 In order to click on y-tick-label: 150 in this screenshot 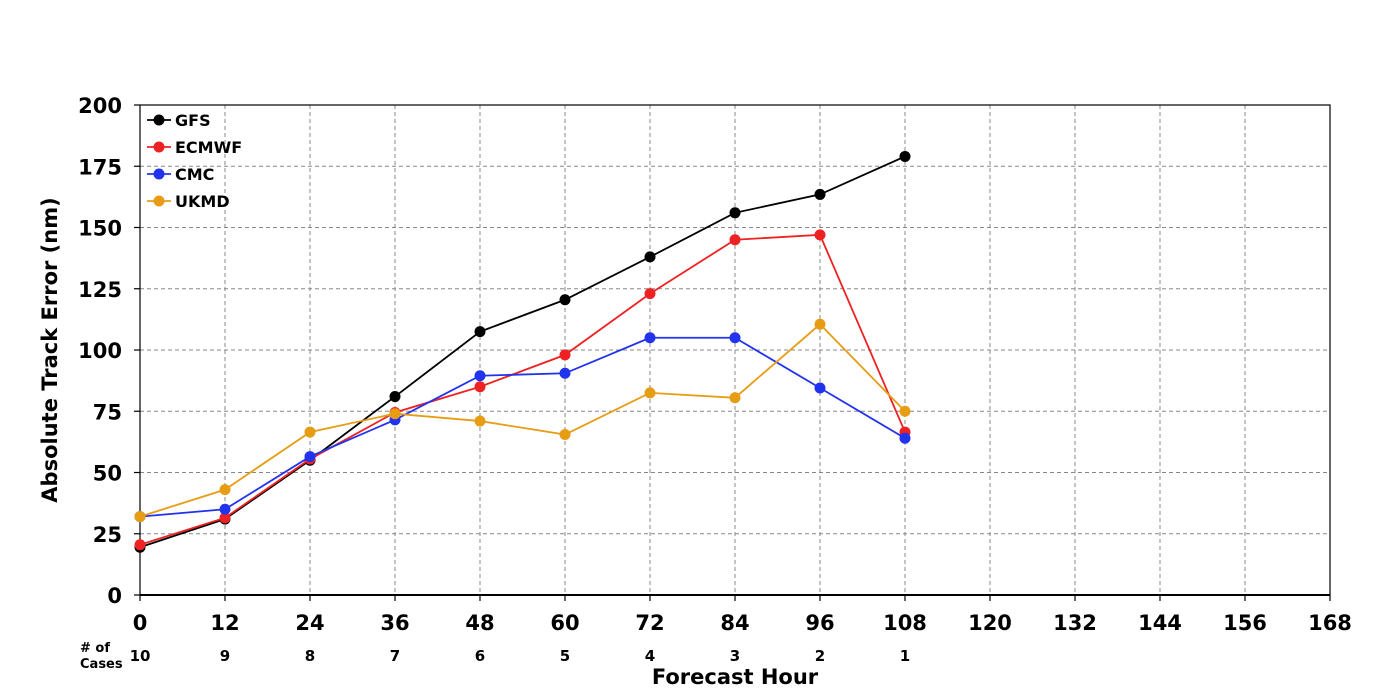, I will do `click(100, 229)`.